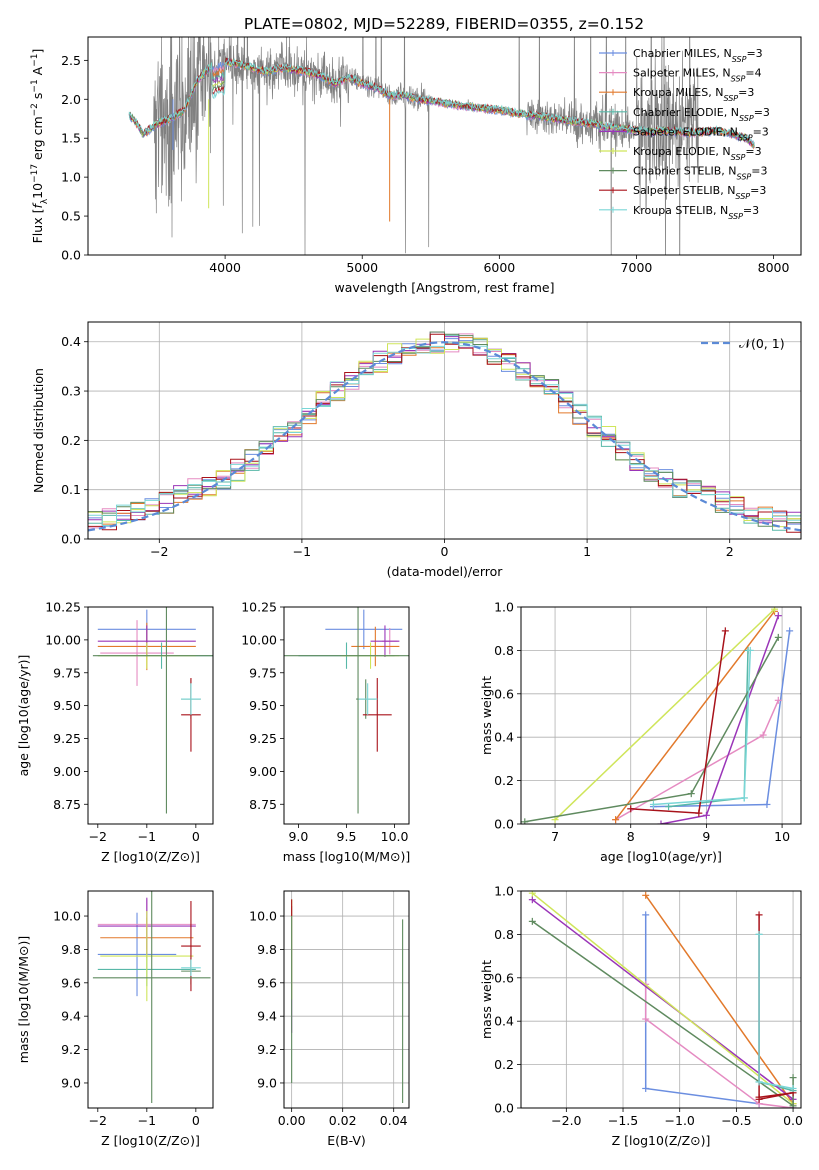 Image resolution: width=819 pixels, height=1170 pixels. I want to click on legend-label-name: Salpeter MILES, N, so click(682, 73).